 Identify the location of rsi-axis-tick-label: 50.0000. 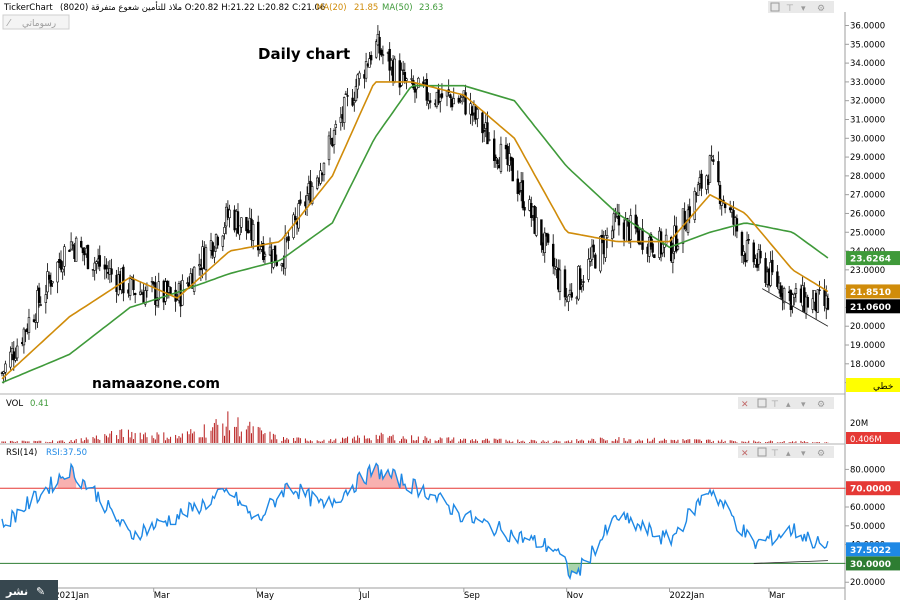
(867, 527).